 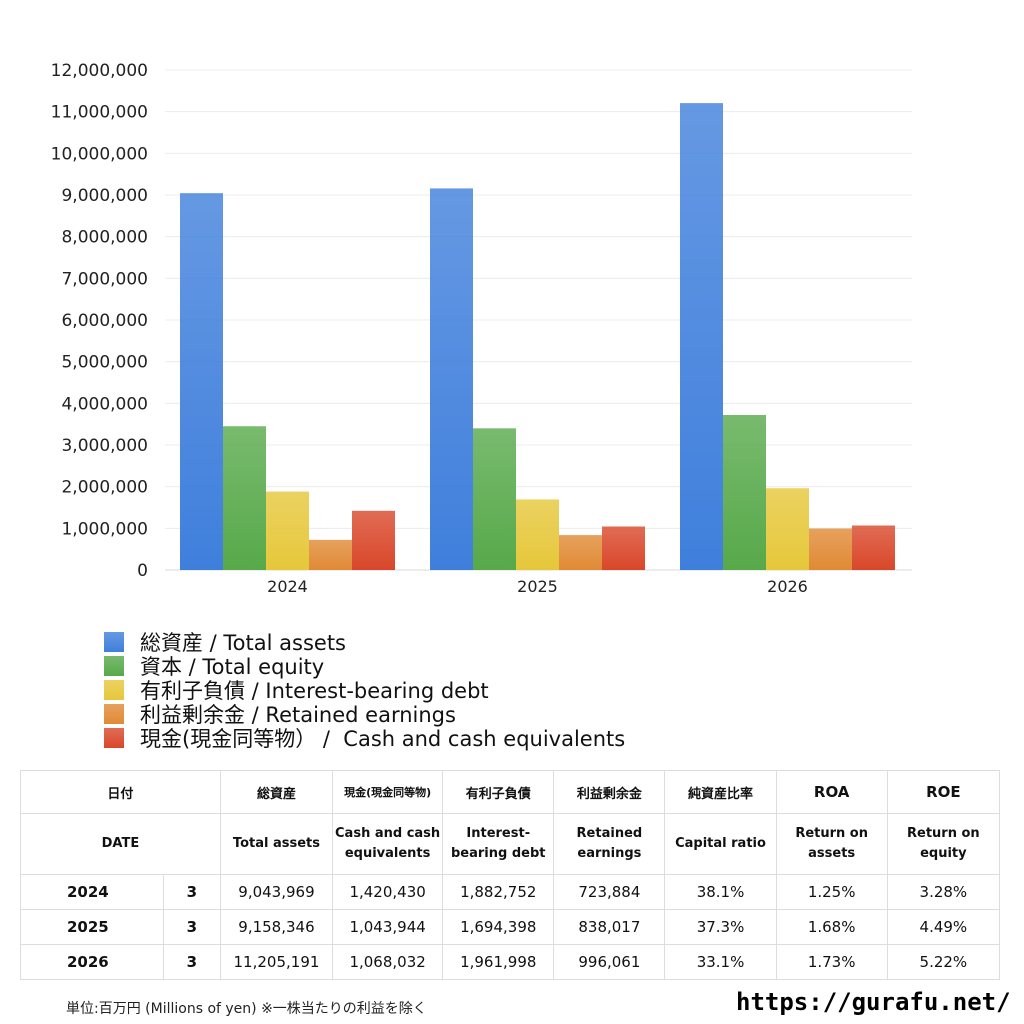 I want to click on y-tick-label: 7,000,000, so click(x=104, y=279).